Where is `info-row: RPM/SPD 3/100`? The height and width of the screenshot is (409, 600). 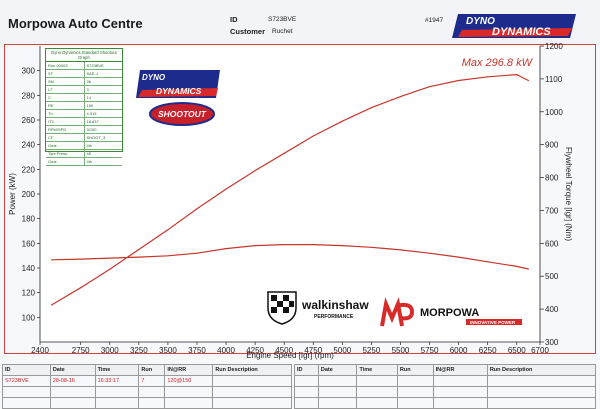 info-row: RPM/SPD 3/100 is located at coordinates (84, 130).